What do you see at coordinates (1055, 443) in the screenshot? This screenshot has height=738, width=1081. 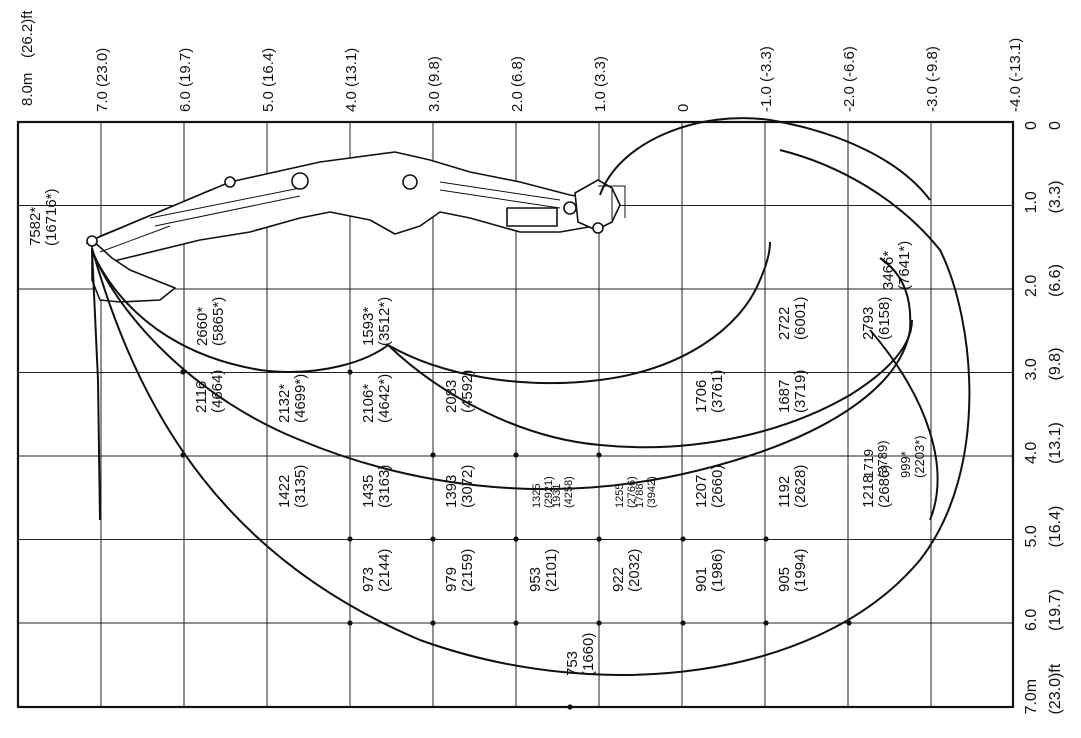 I see `height-tick-label-ft: (13.1)` at bounding box center [1055, 443].